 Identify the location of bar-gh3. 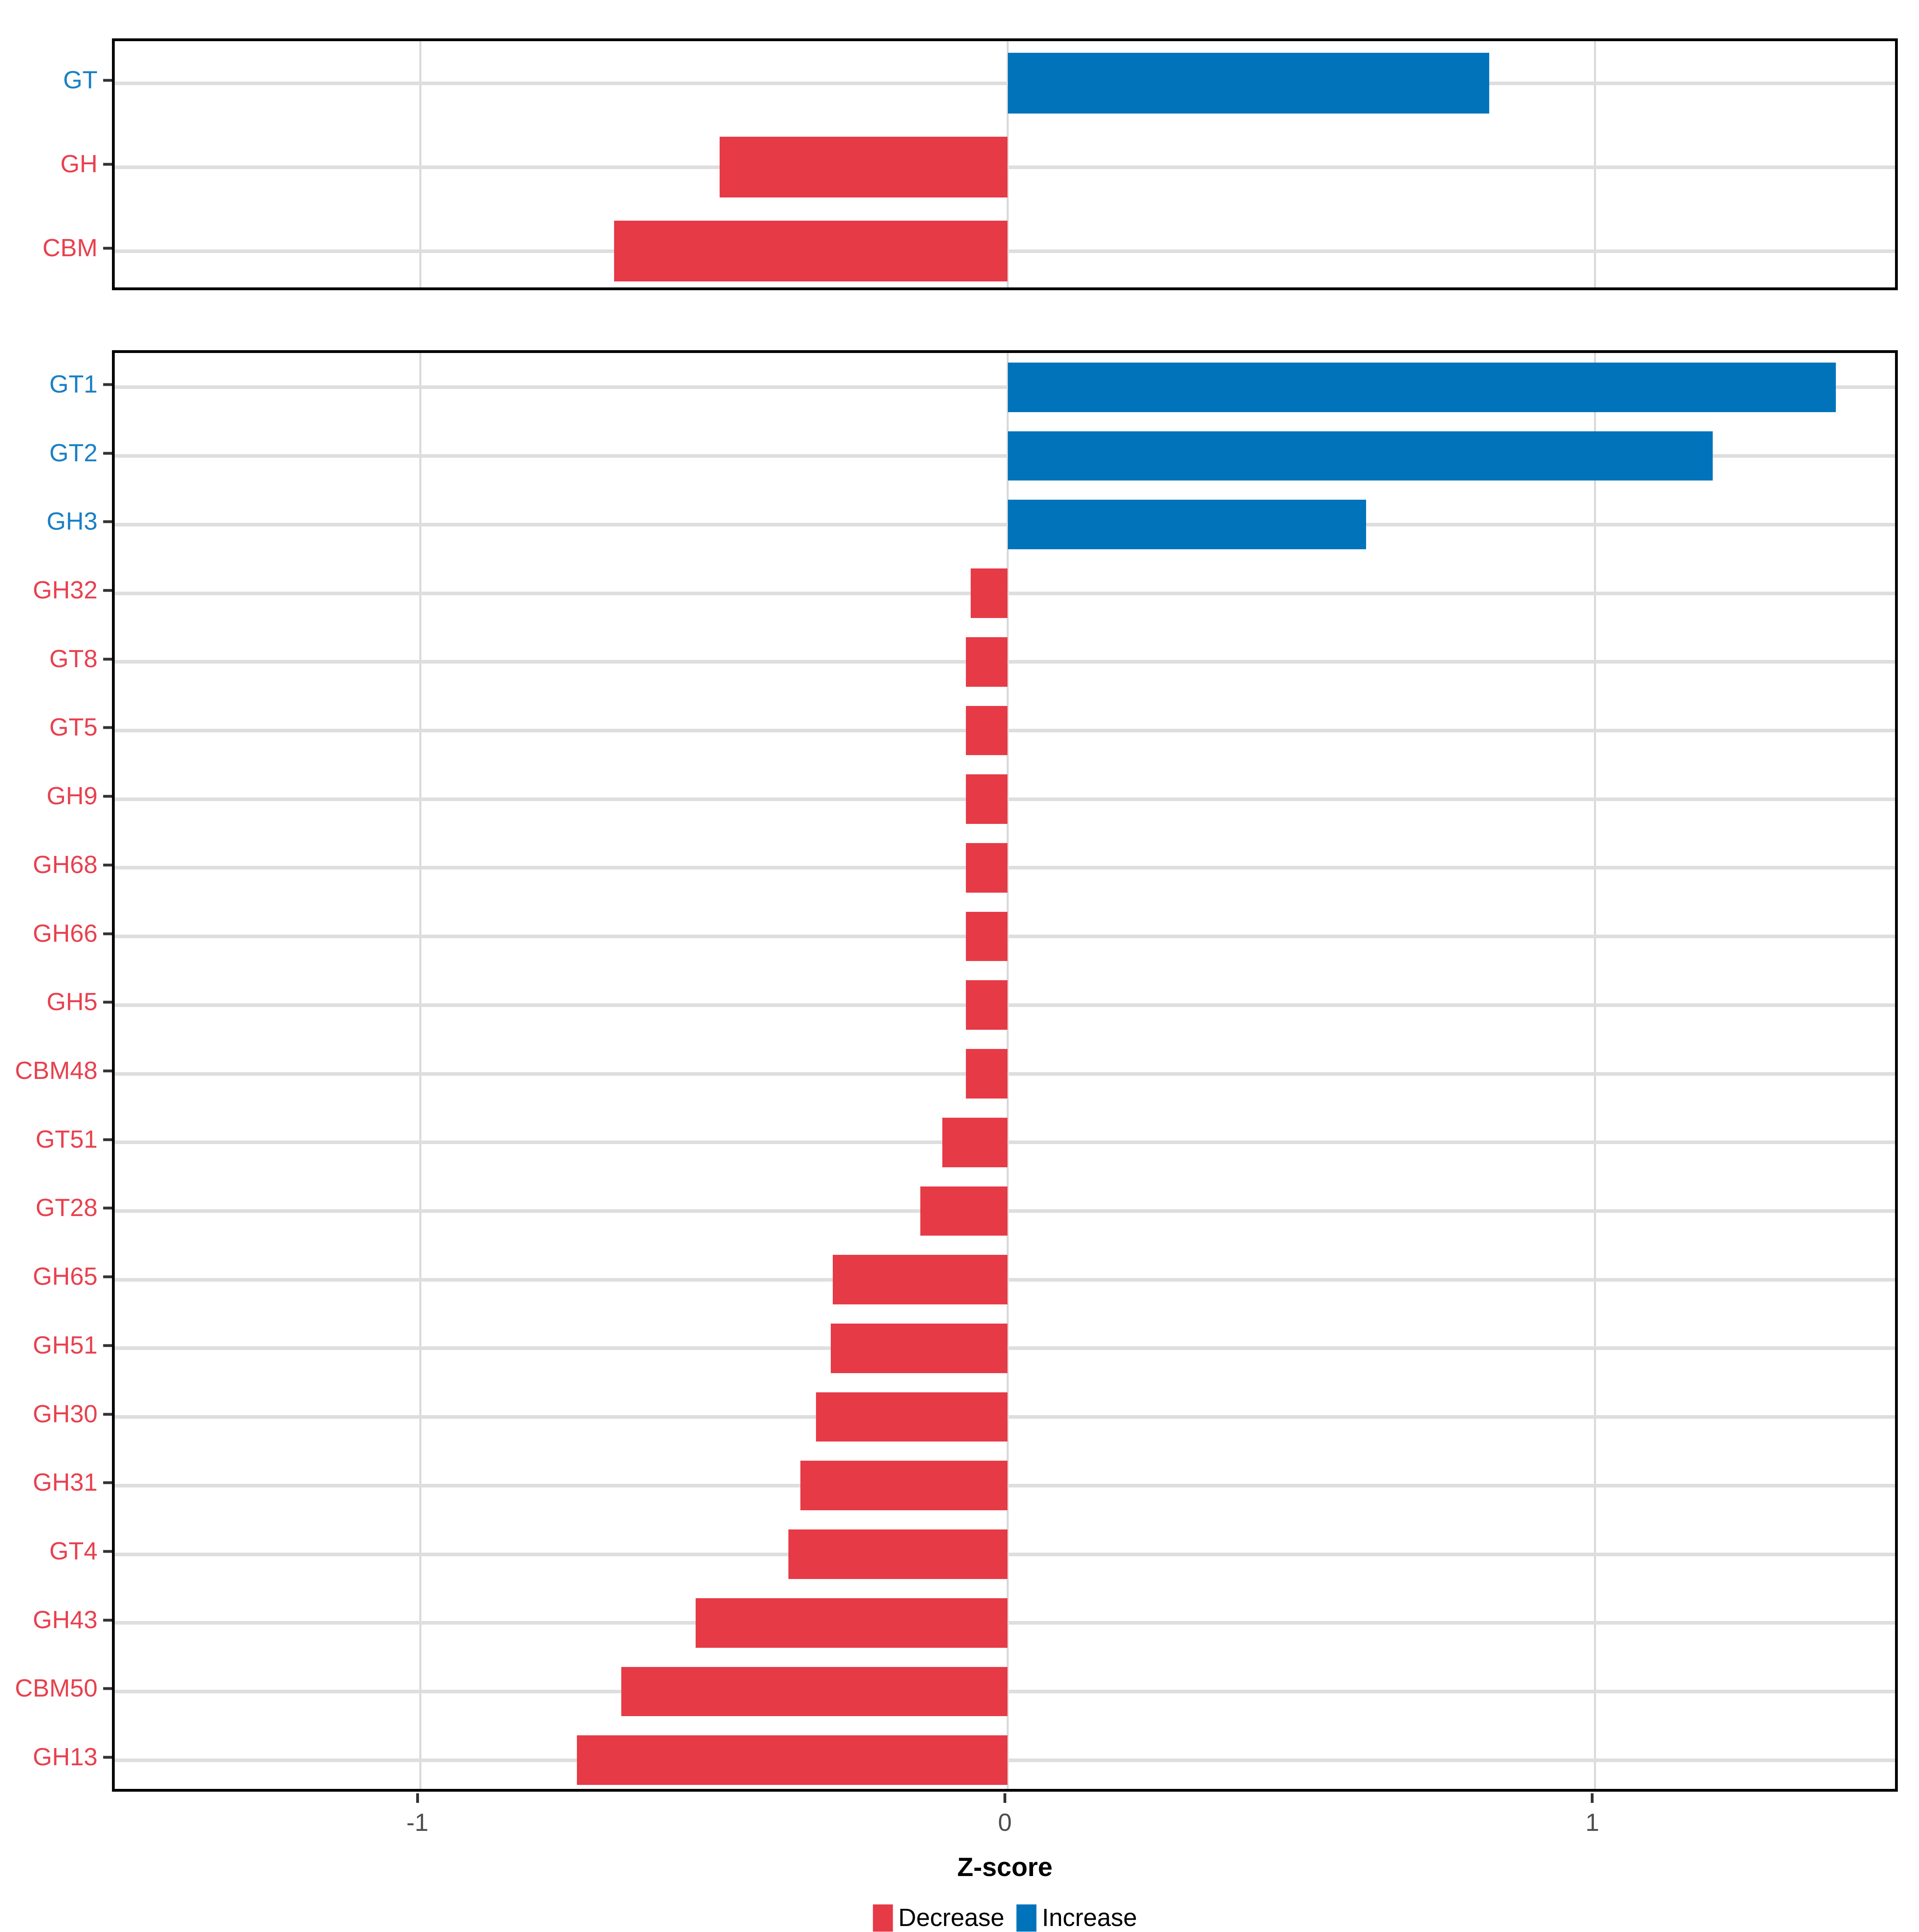
(1186, 525).